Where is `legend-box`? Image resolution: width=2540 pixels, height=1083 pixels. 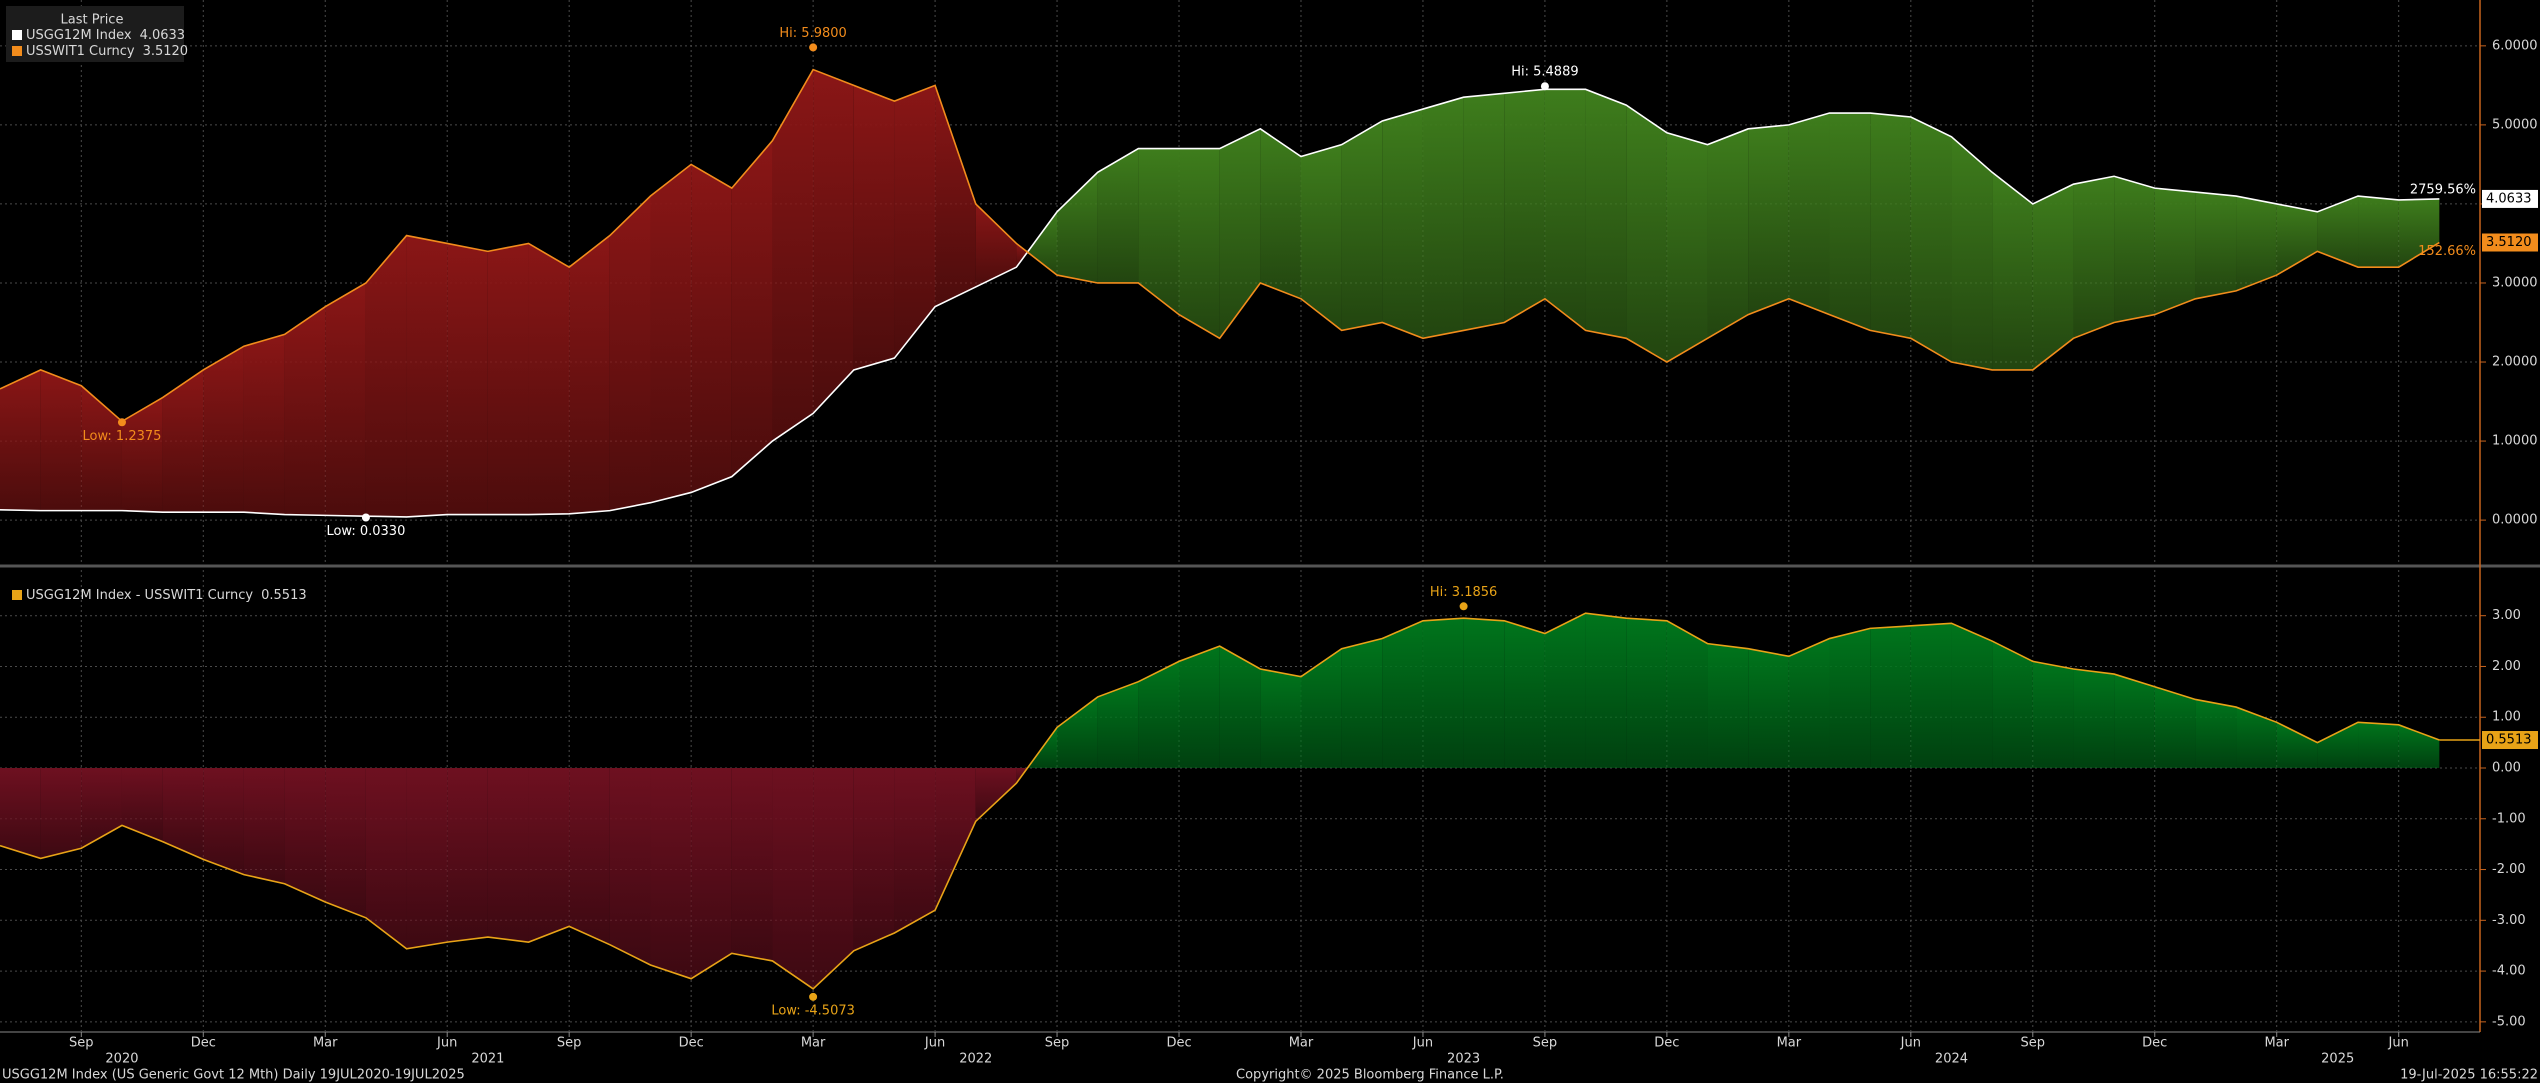
legend-box is located at coordinates (95, 34).